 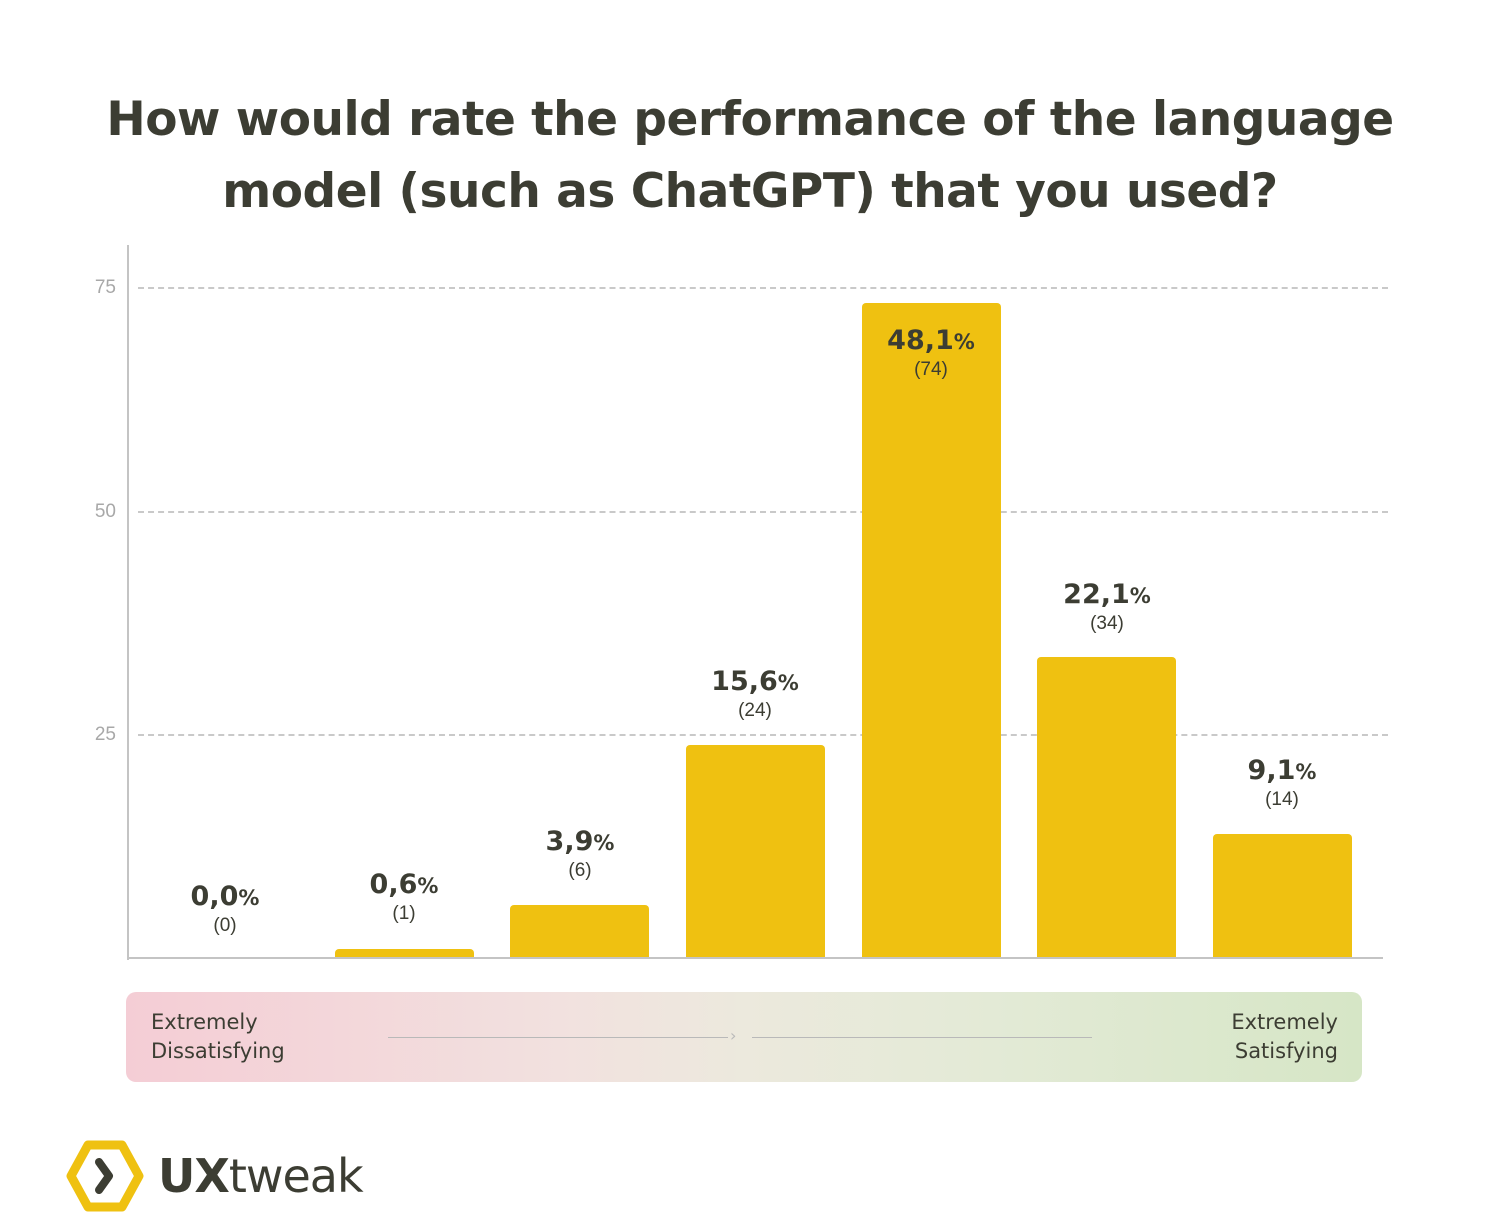 I want to click on bar-label-6: 22,1% (34), so click(x=1107, y=608).